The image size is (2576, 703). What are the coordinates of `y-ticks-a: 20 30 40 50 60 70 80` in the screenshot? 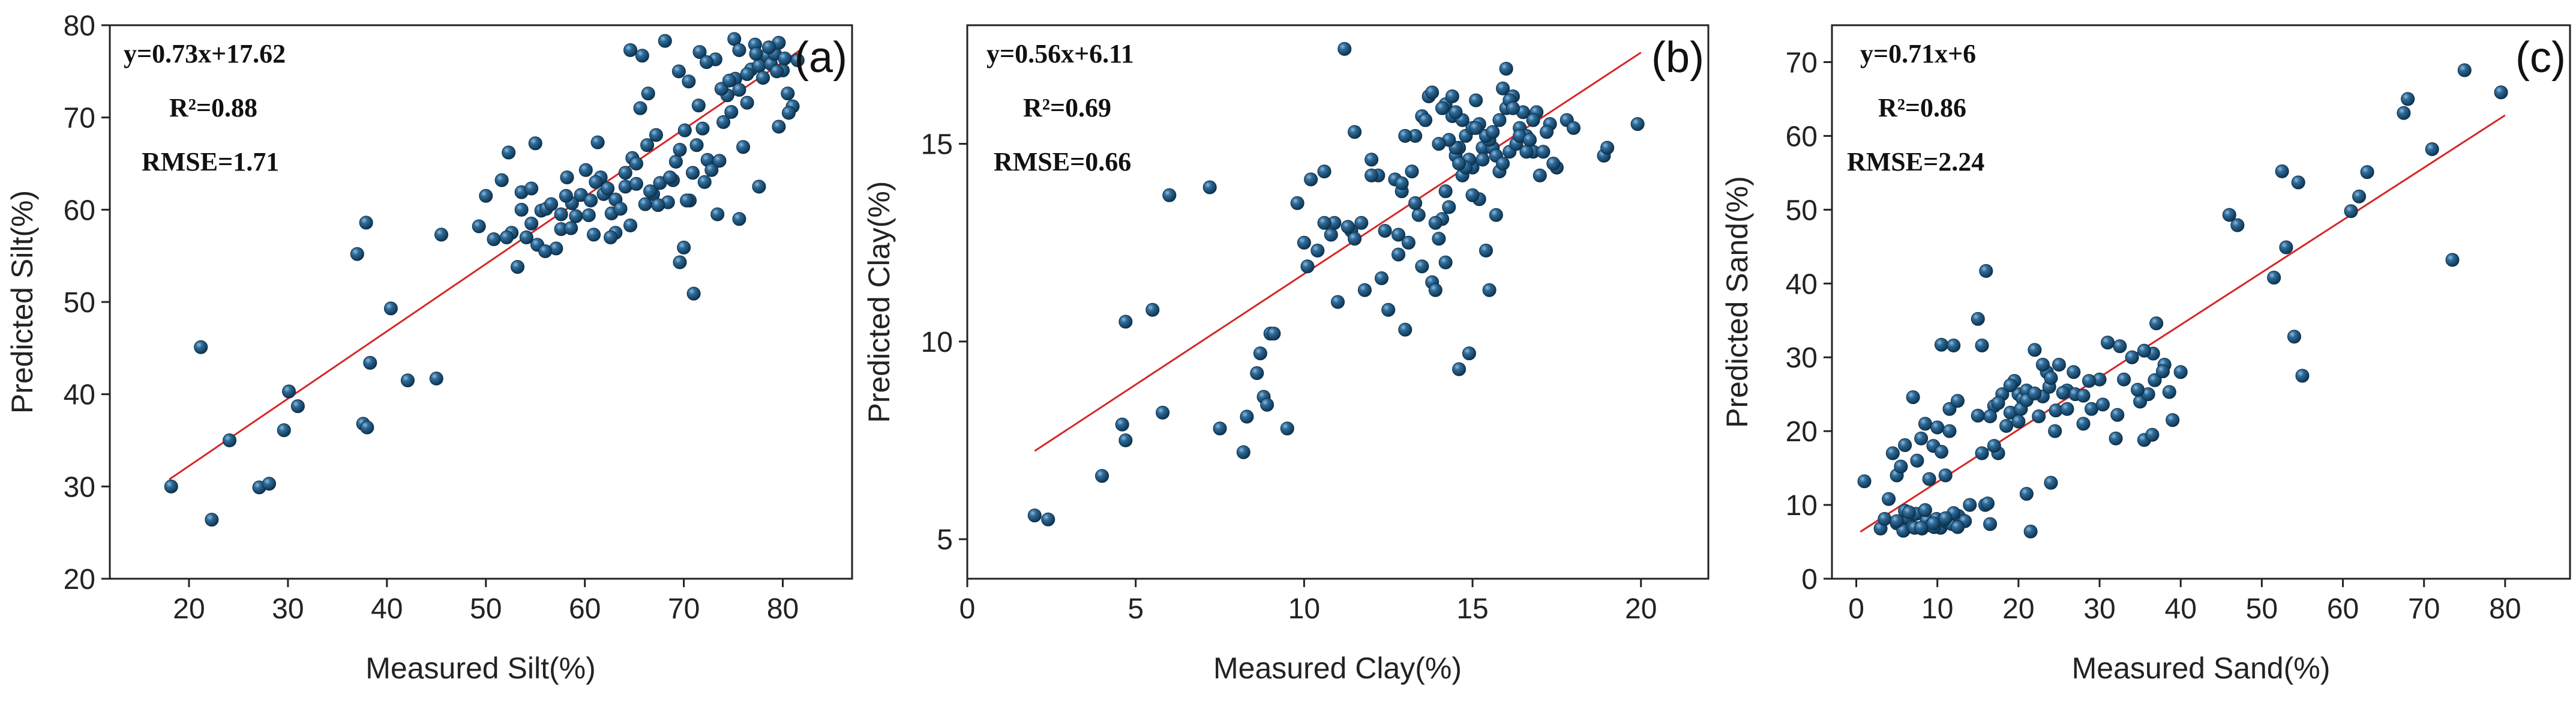 It's located at (87, 303).